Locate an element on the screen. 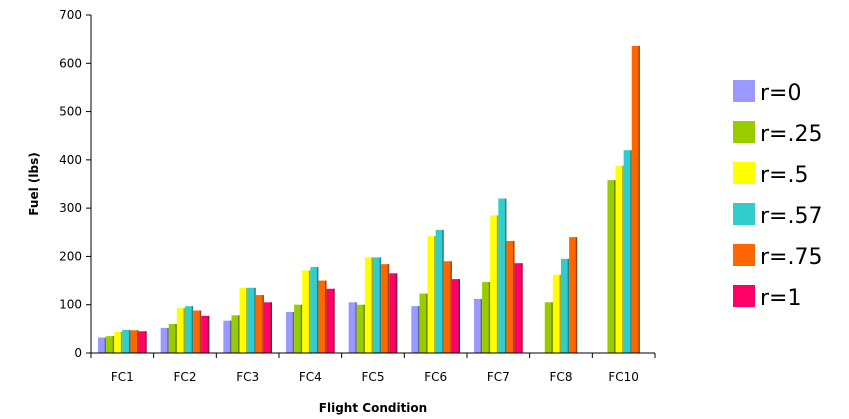 The width and height of the screenshot is (849, 419). x-tick-label: FC8 is located at coordinates (561, 377).